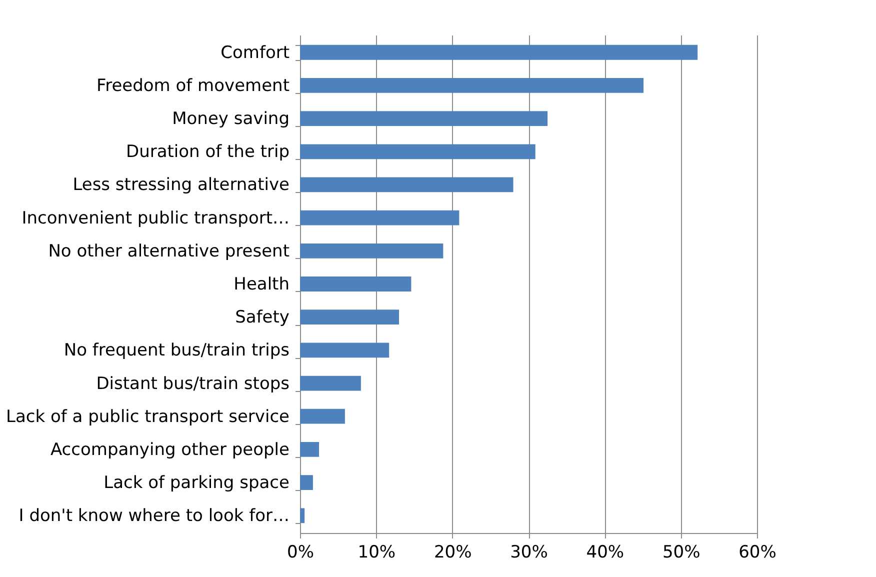  Describe the element at coordinates (757, 552) in the screenshot. I see `x-tick-label: 60%` at that location.